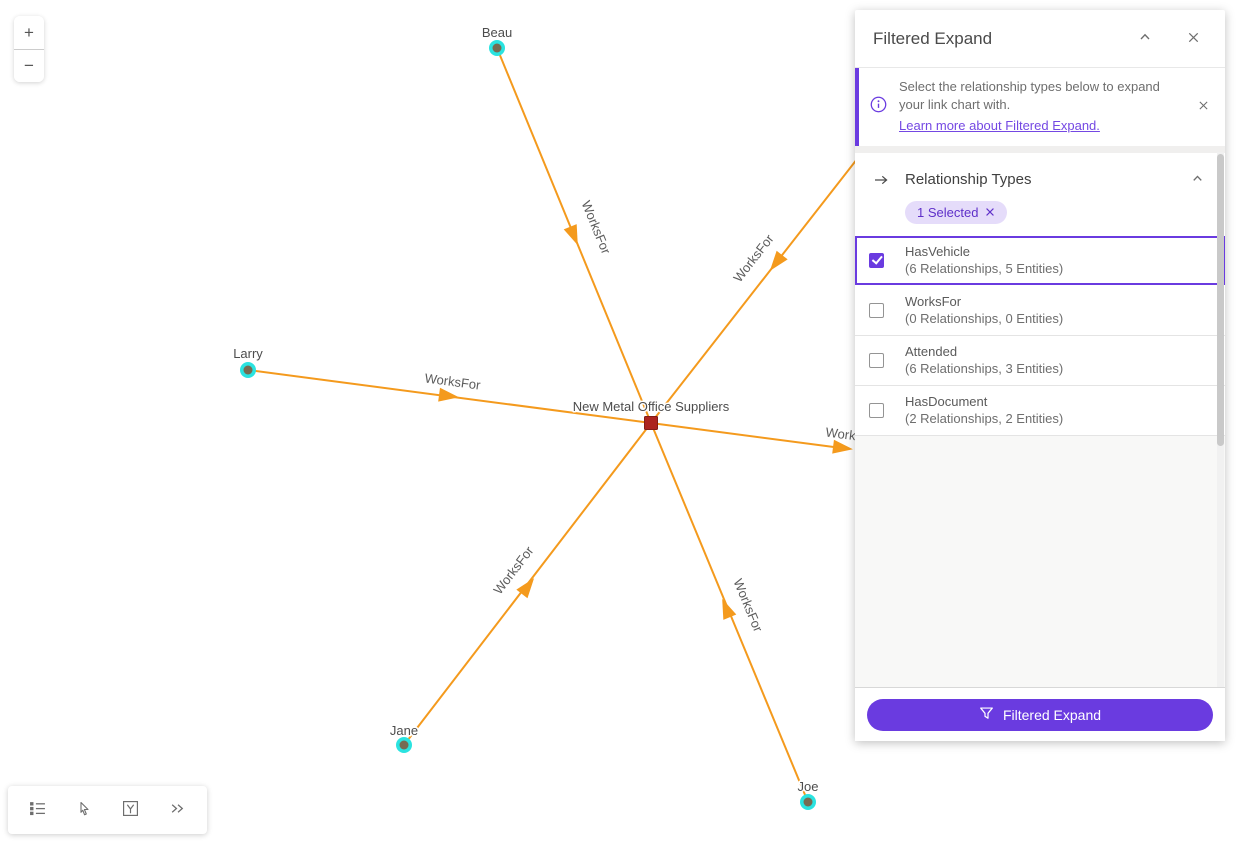 This screenshot has height=864, width=1237. I want to click on filter-funnel-icon, so click(986, 715).